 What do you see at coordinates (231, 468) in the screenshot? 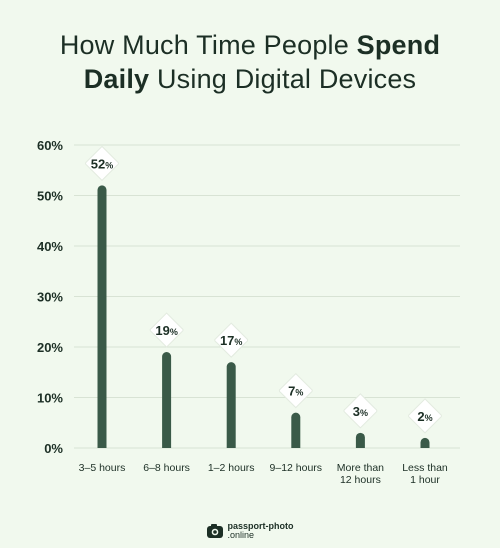
I see `x-tick-label: 1–2 hours` at bounding box center [231, 468].